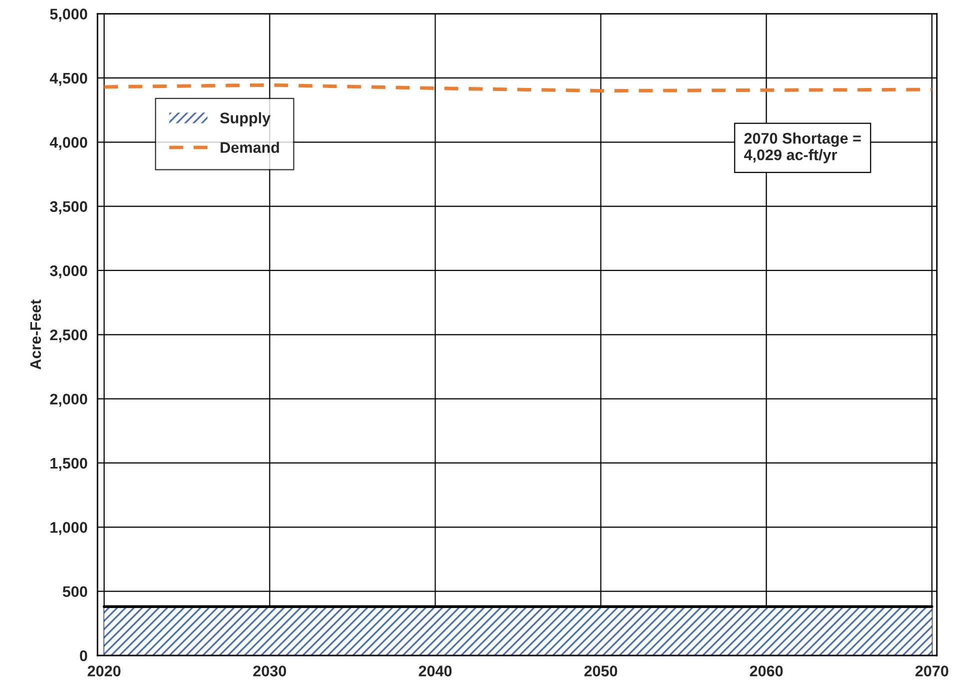 The height and width of the screenshot is (690, 956). What do you see at coordinates (435, 671) in the screenshot?
I see `x-tick-label: 2040` at bounding box center [435, 671].